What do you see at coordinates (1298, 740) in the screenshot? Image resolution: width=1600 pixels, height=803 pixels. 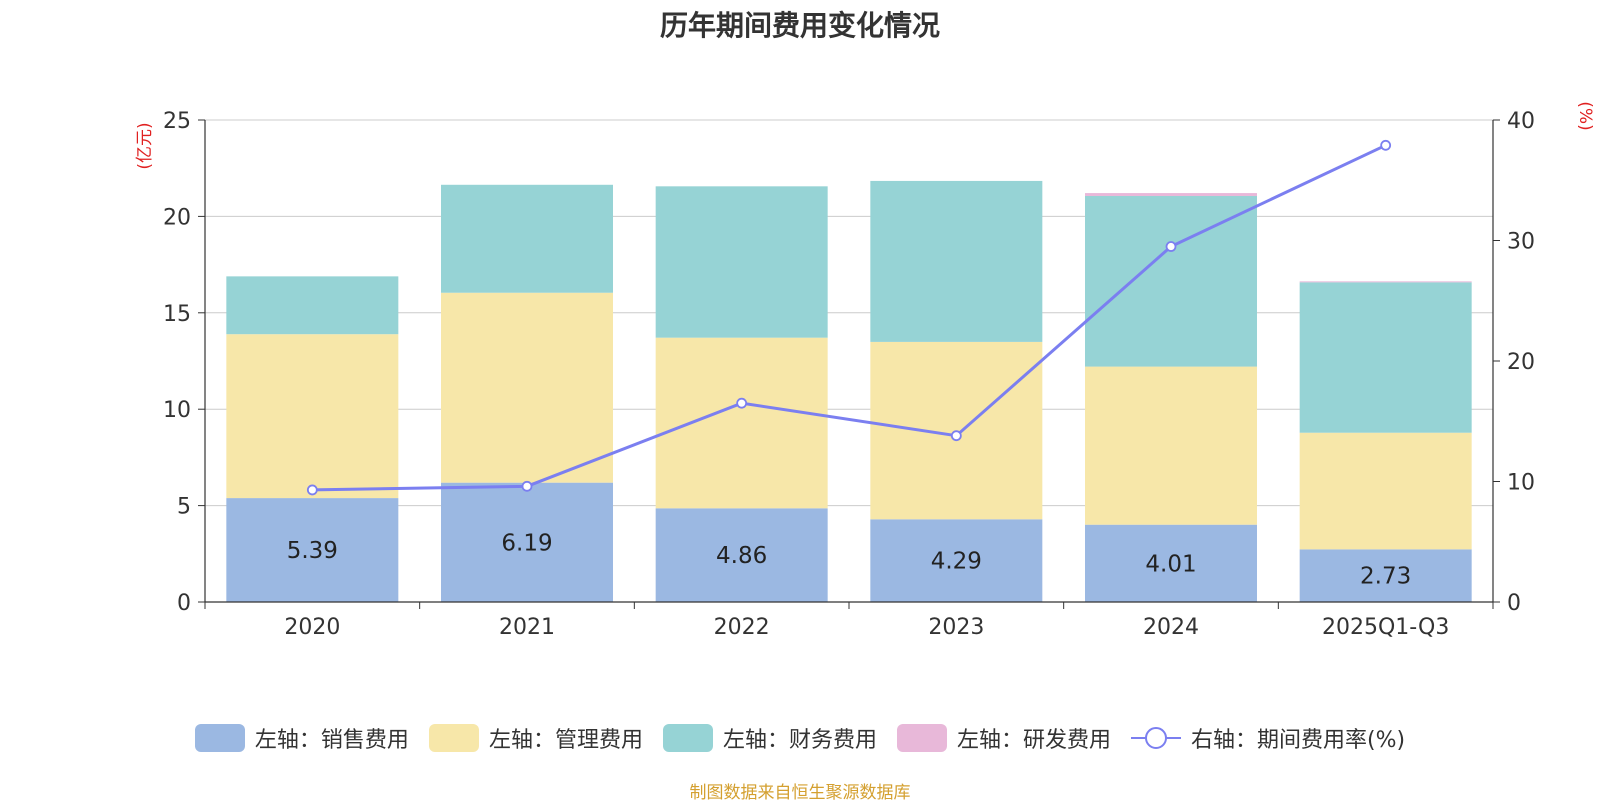 I see `legend-label-rate: 右轴：期间费用率(%)` at bounding box center [1298, 740].